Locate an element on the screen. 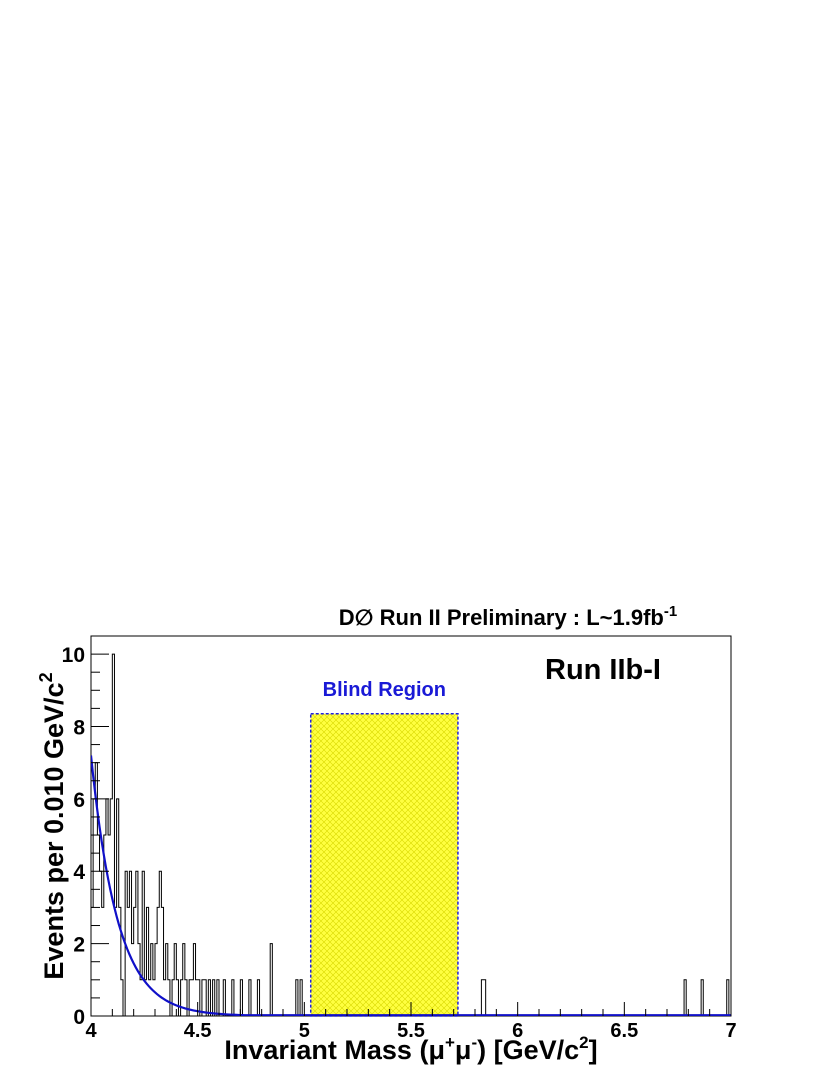 This screenshot has height=1075, width=830. y-tick-label: 10 is located at coordinates (73, 655).